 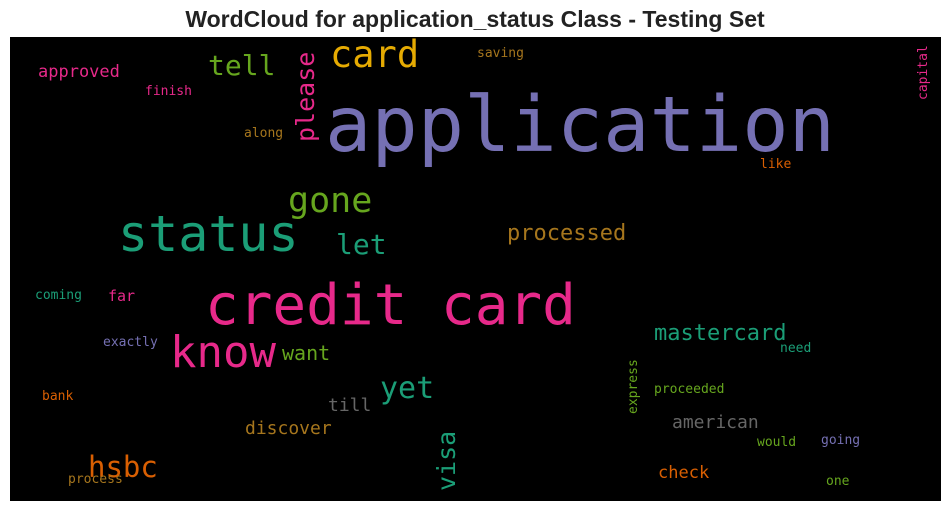 What do you see at coordinates (241, 65) in the screenshot?
I see `word-tell: tell` at bounding box center [241, 65].